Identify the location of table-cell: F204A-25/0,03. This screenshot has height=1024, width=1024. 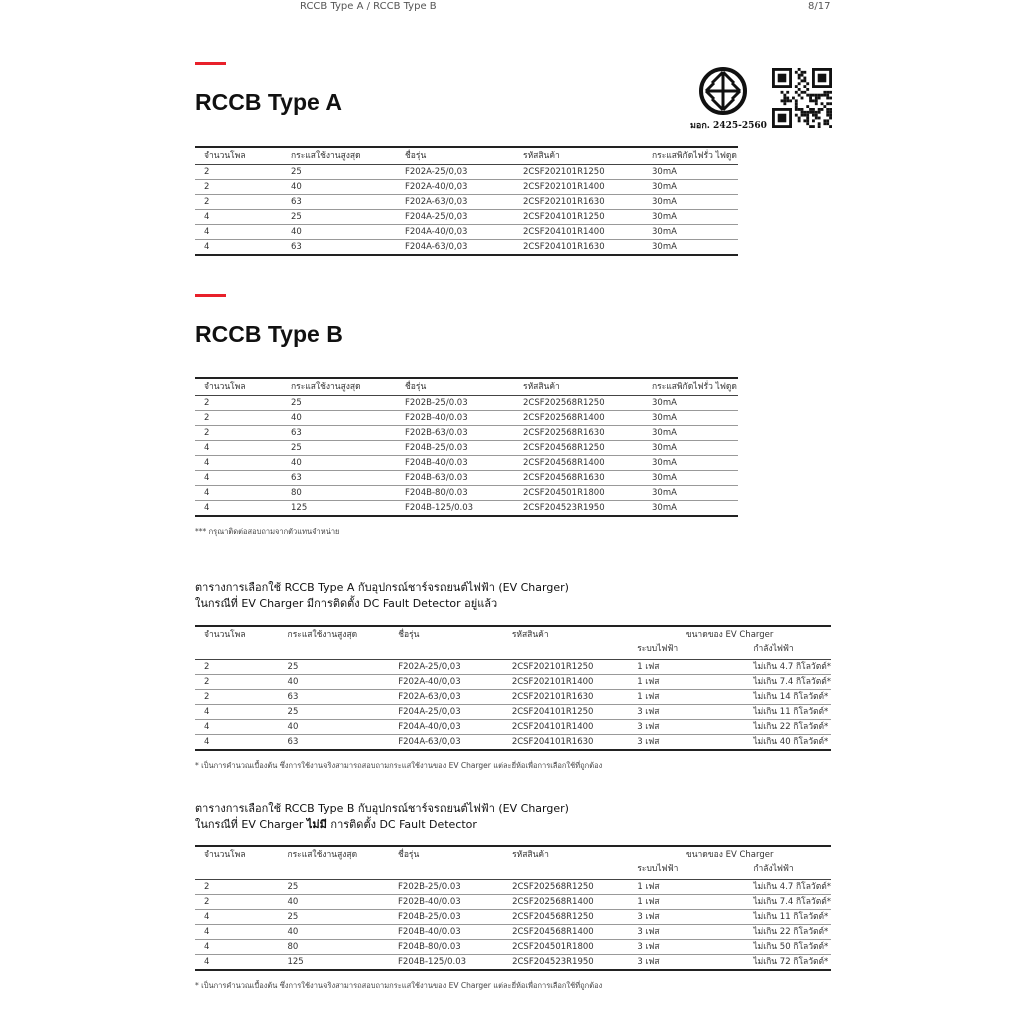
(446, 712).